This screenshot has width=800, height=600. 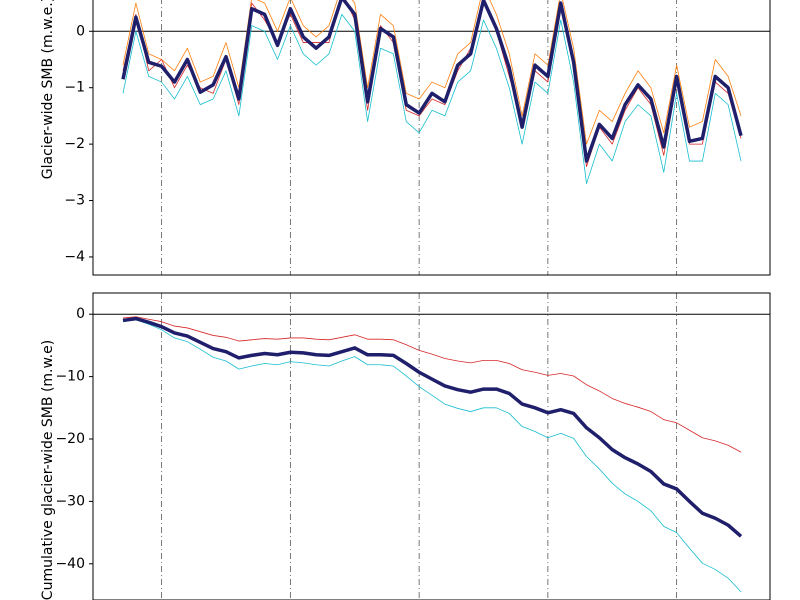 I want to click on y-tick-label: −40, so click(x=70, y=564).